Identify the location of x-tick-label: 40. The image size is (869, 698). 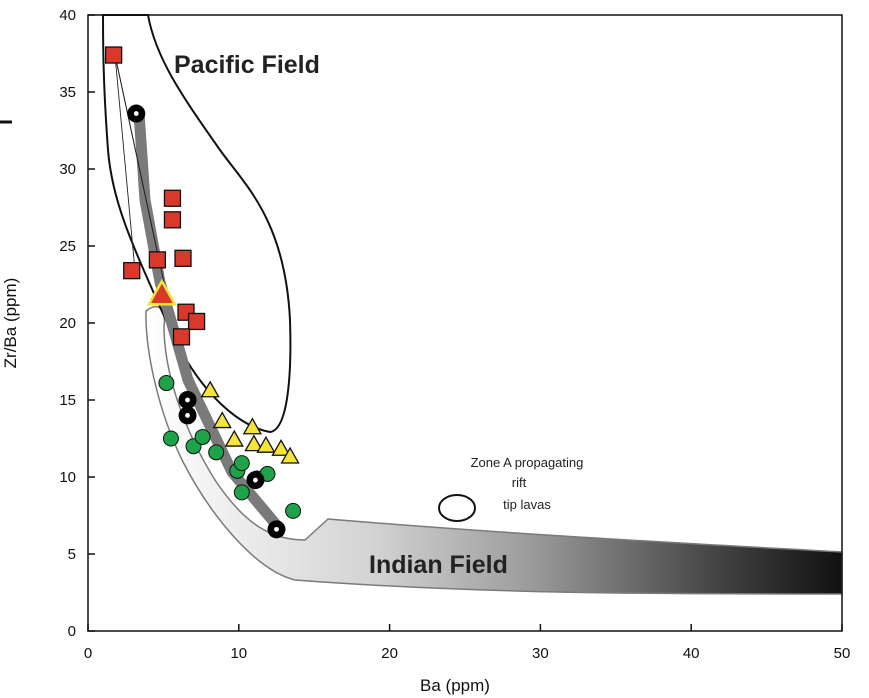
(691, 653).